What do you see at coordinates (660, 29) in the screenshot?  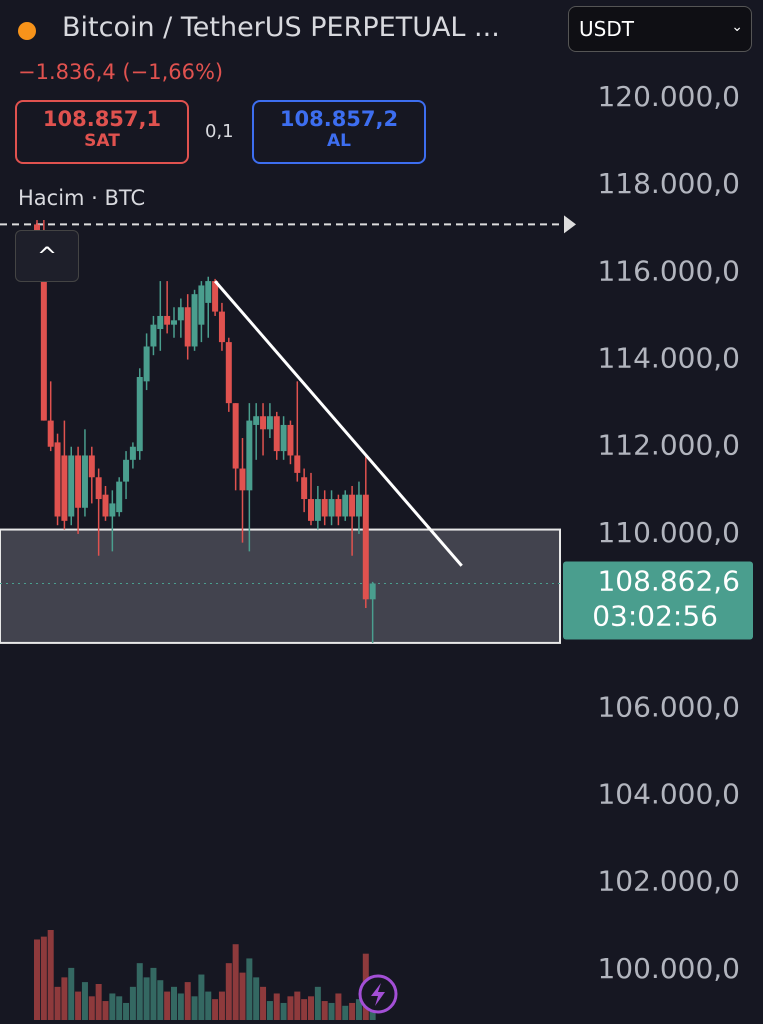 I see `currency-select: USDT ⌄` at bounding box center [660, 29].